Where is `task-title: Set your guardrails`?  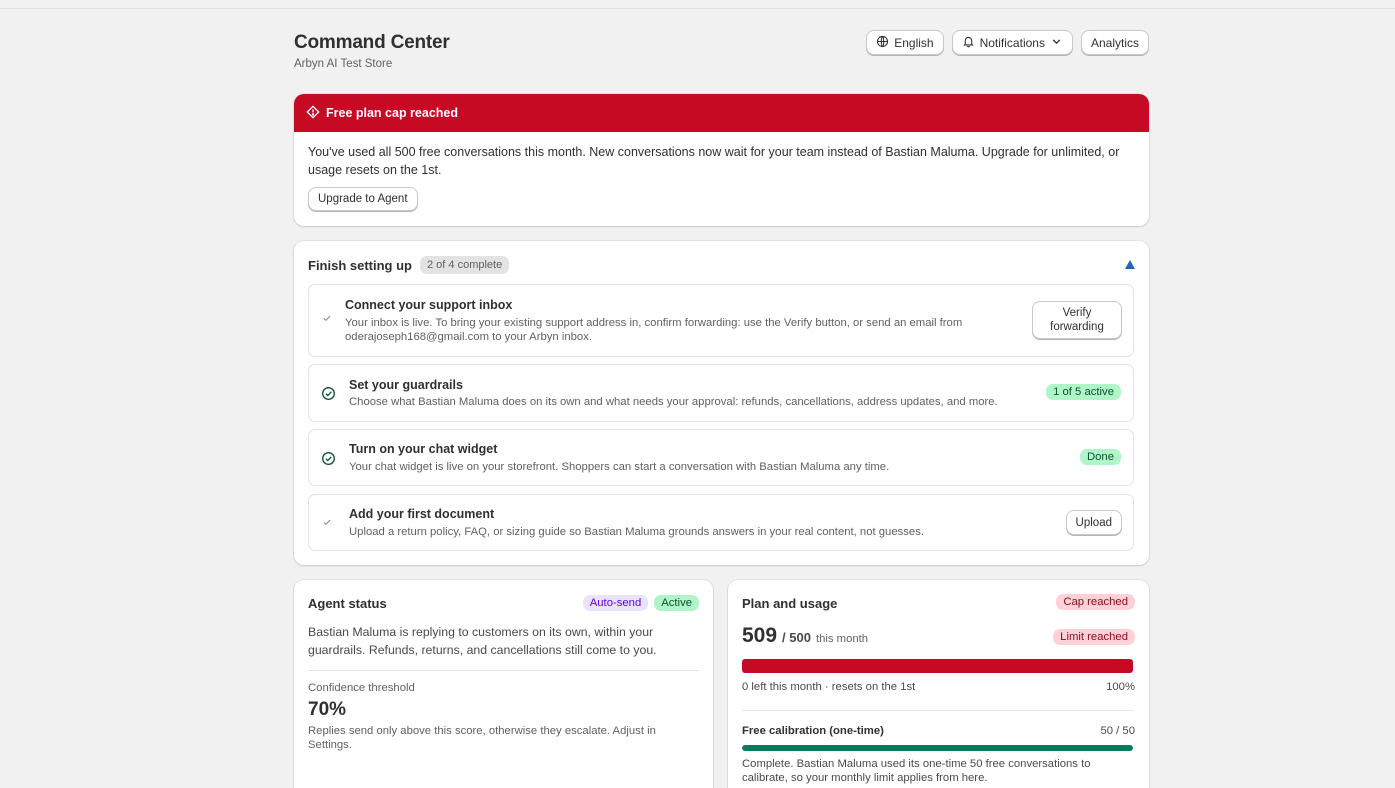 task-title: Set your guardrails is located at coordinates (406, 385).